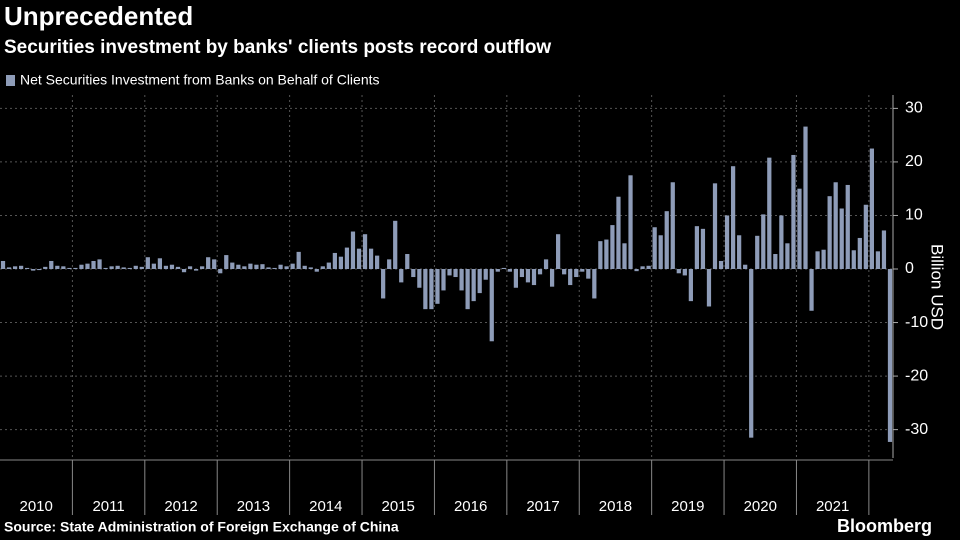 The image size is (960, 540). What do you see at coordinates (832, 506) in the screenshot?
I see `x-tick-label: 2021` at bounding box center [832, 506].